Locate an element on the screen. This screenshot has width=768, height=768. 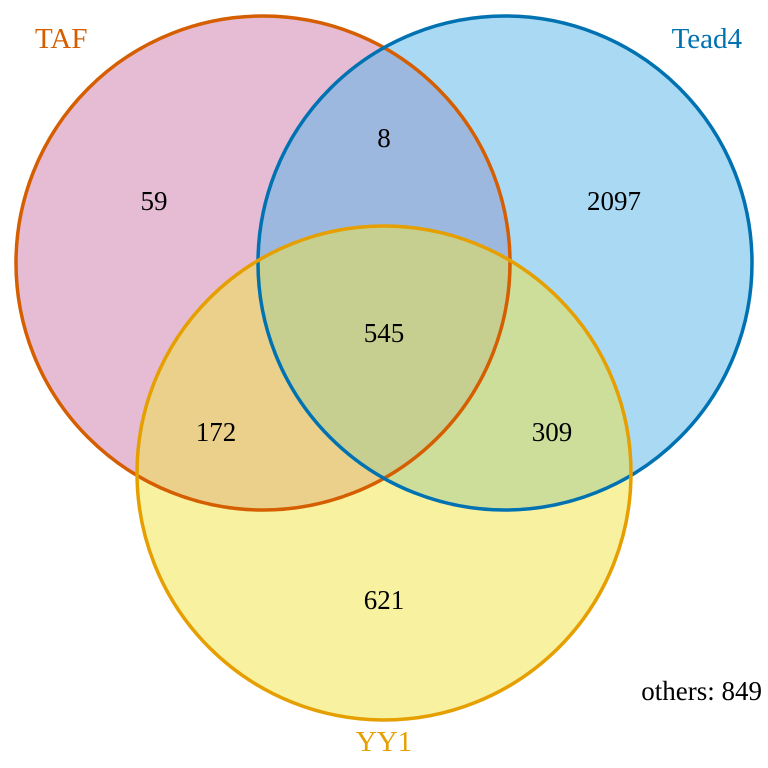
count-yy1-only: 621 is located at coordinates (384, 600).